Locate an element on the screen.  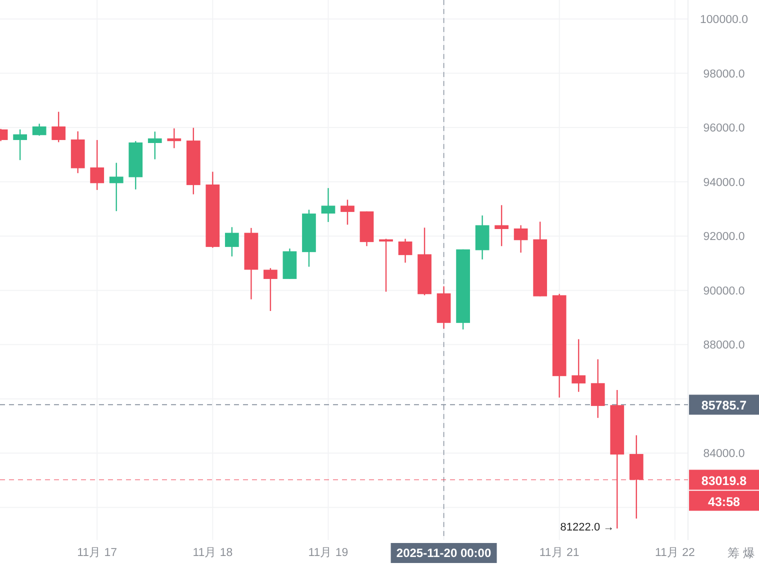
y-tick-label: 98000.0 is located at coordinates (724, 74).